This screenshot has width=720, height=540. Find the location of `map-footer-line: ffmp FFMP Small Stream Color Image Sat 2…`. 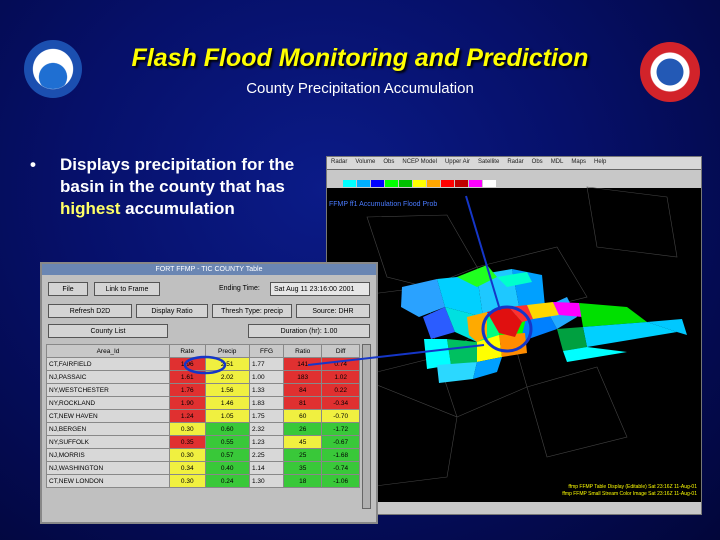

map-footer-line: ffmp FFMP Small Stream Color Image Sat 2… is located at coordinates (629, 494).